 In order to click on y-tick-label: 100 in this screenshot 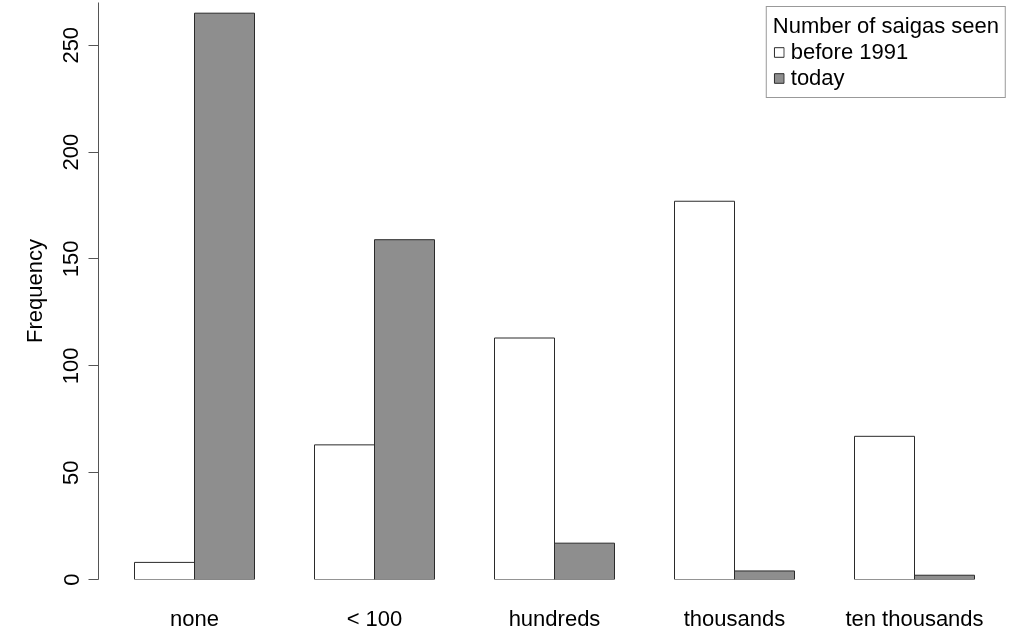, I will do `click(71, 366)`.